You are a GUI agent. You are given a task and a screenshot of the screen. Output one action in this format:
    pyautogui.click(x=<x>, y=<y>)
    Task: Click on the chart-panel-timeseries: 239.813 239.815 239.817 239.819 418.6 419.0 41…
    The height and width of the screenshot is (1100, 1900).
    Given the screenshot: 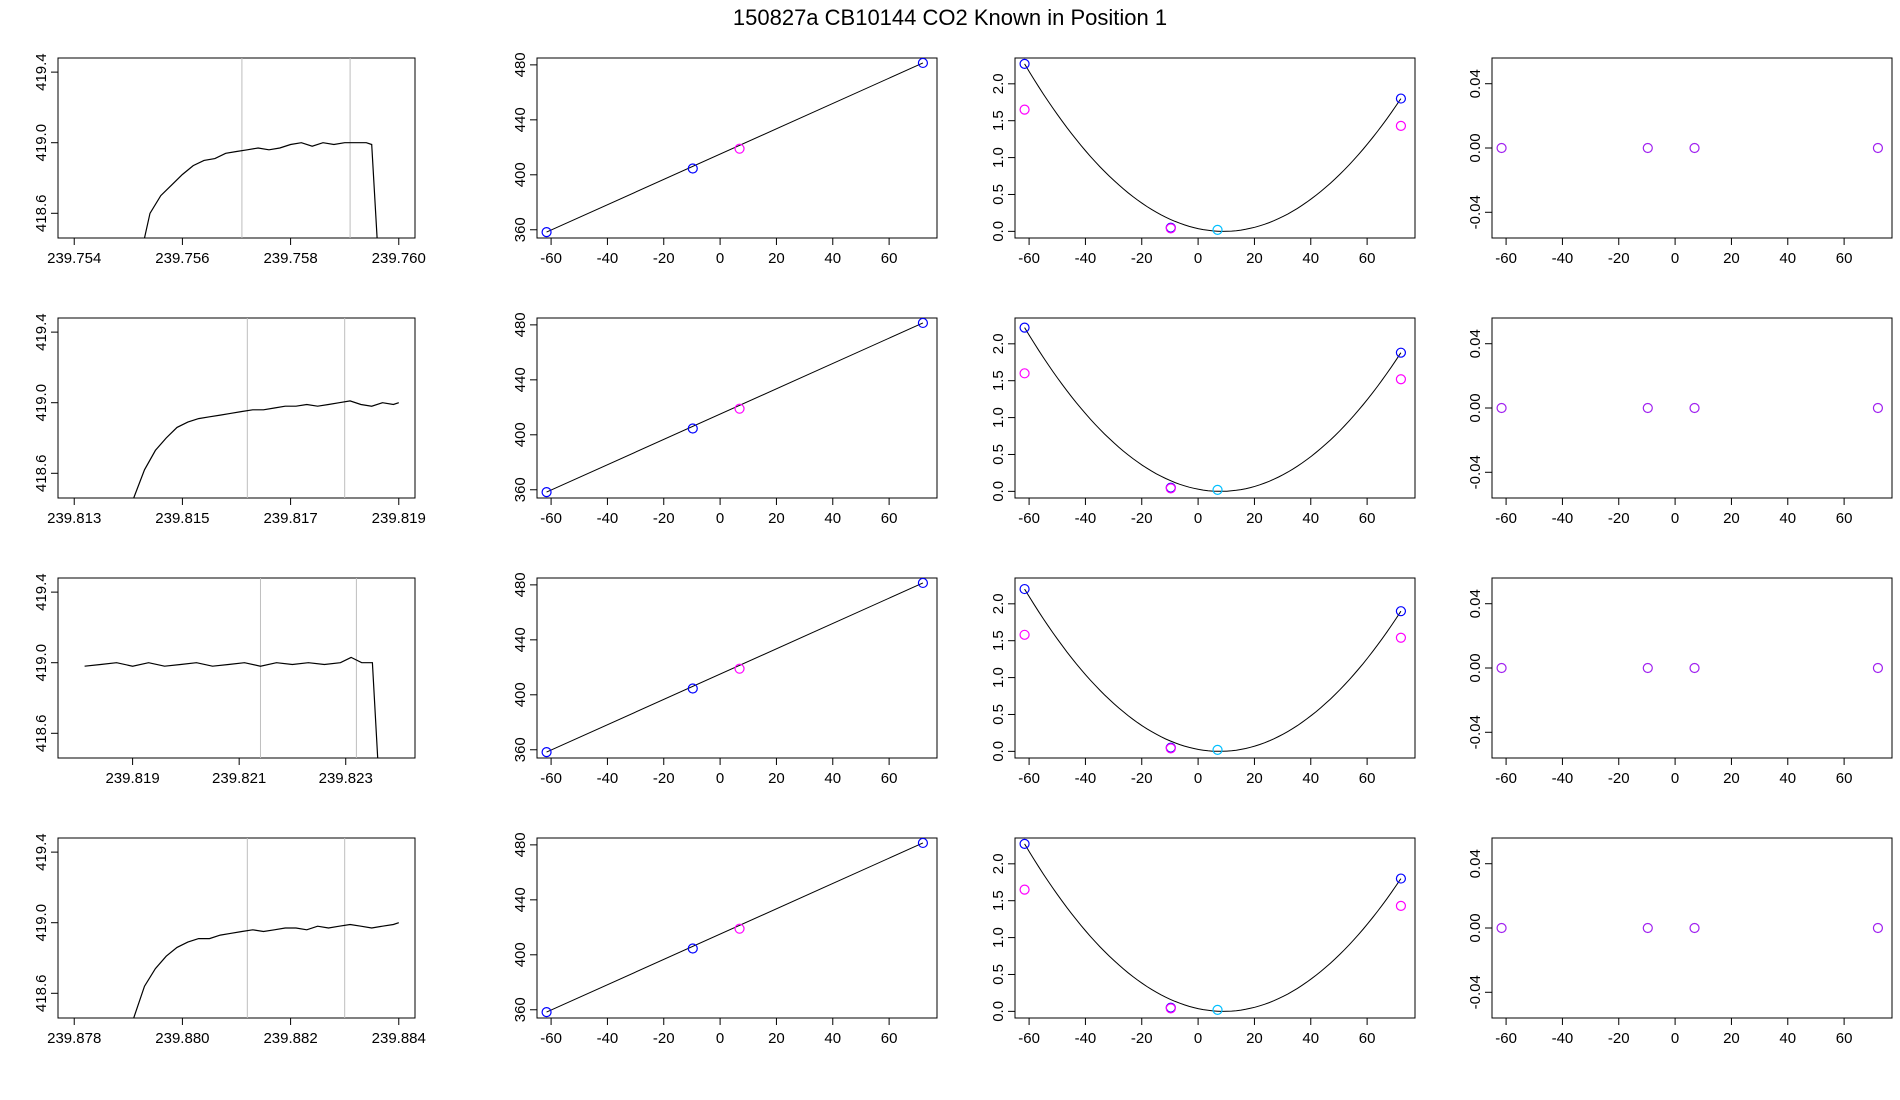 What is the action you would take?
    pyautogui.click(x=229, y=420)
    